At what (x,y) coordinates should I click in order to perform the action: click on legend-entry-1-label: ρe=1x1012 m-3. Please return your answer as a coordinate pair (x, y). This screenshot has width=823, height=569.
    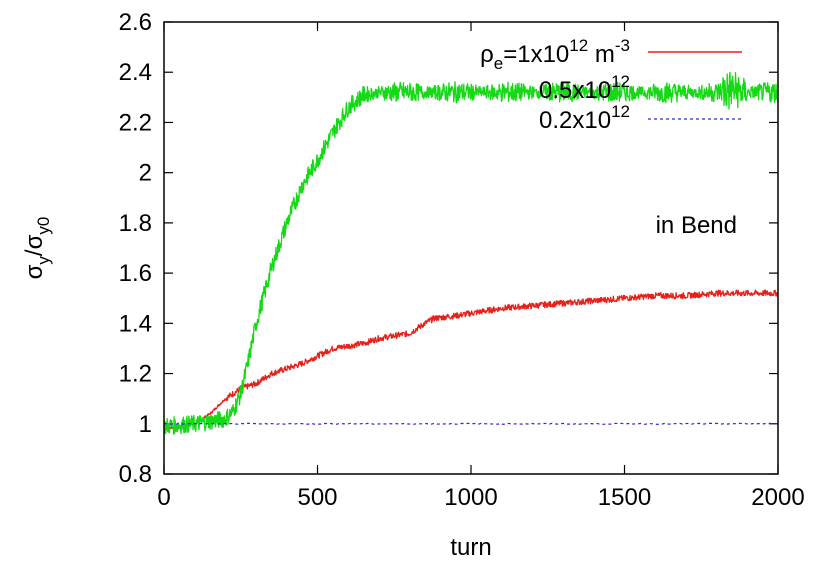
    Looking at the image, I should click on (555, 54).